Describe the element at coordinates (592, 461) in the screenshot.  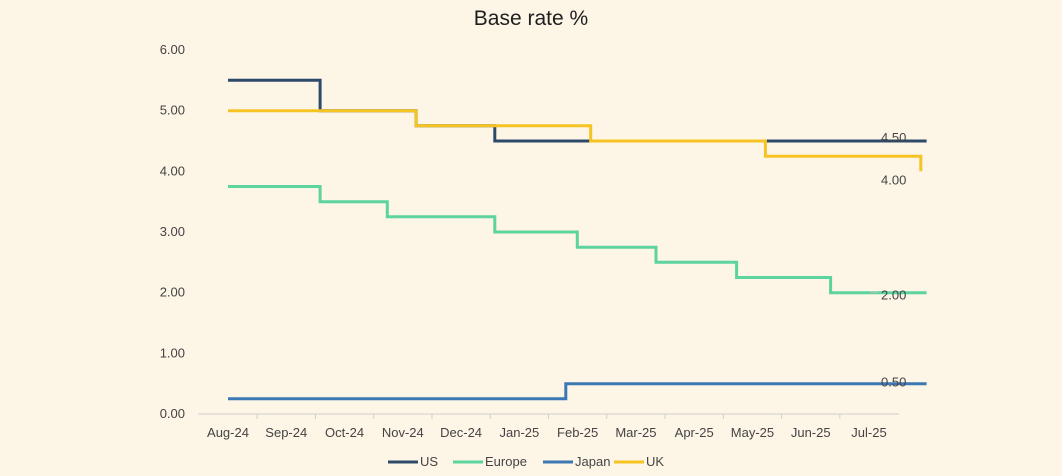
I see `legend-label-japan: Japan` at that location.